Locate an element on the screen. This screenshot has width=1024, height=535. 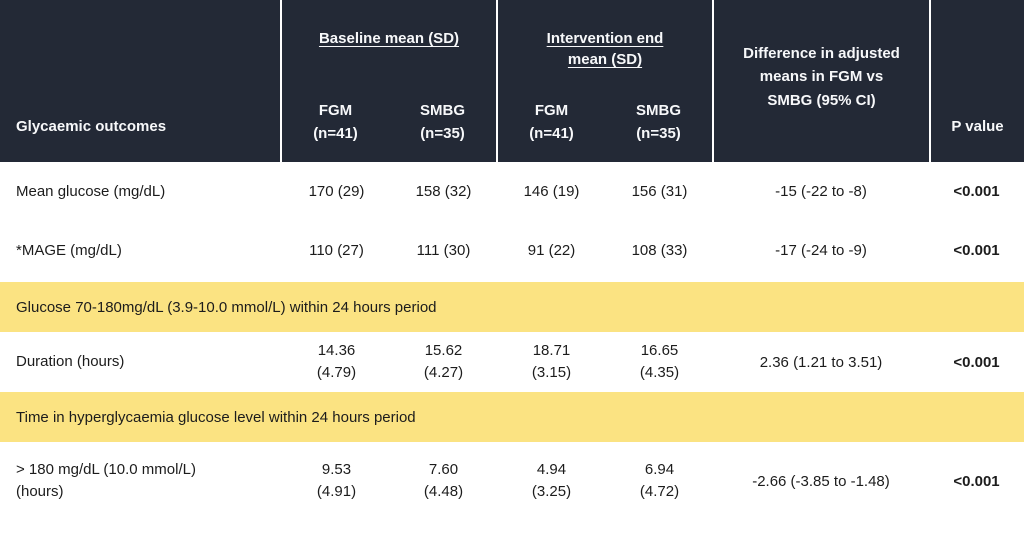
cell-intervention-fgm: 91 (22) is located at coordinates (551, 250).